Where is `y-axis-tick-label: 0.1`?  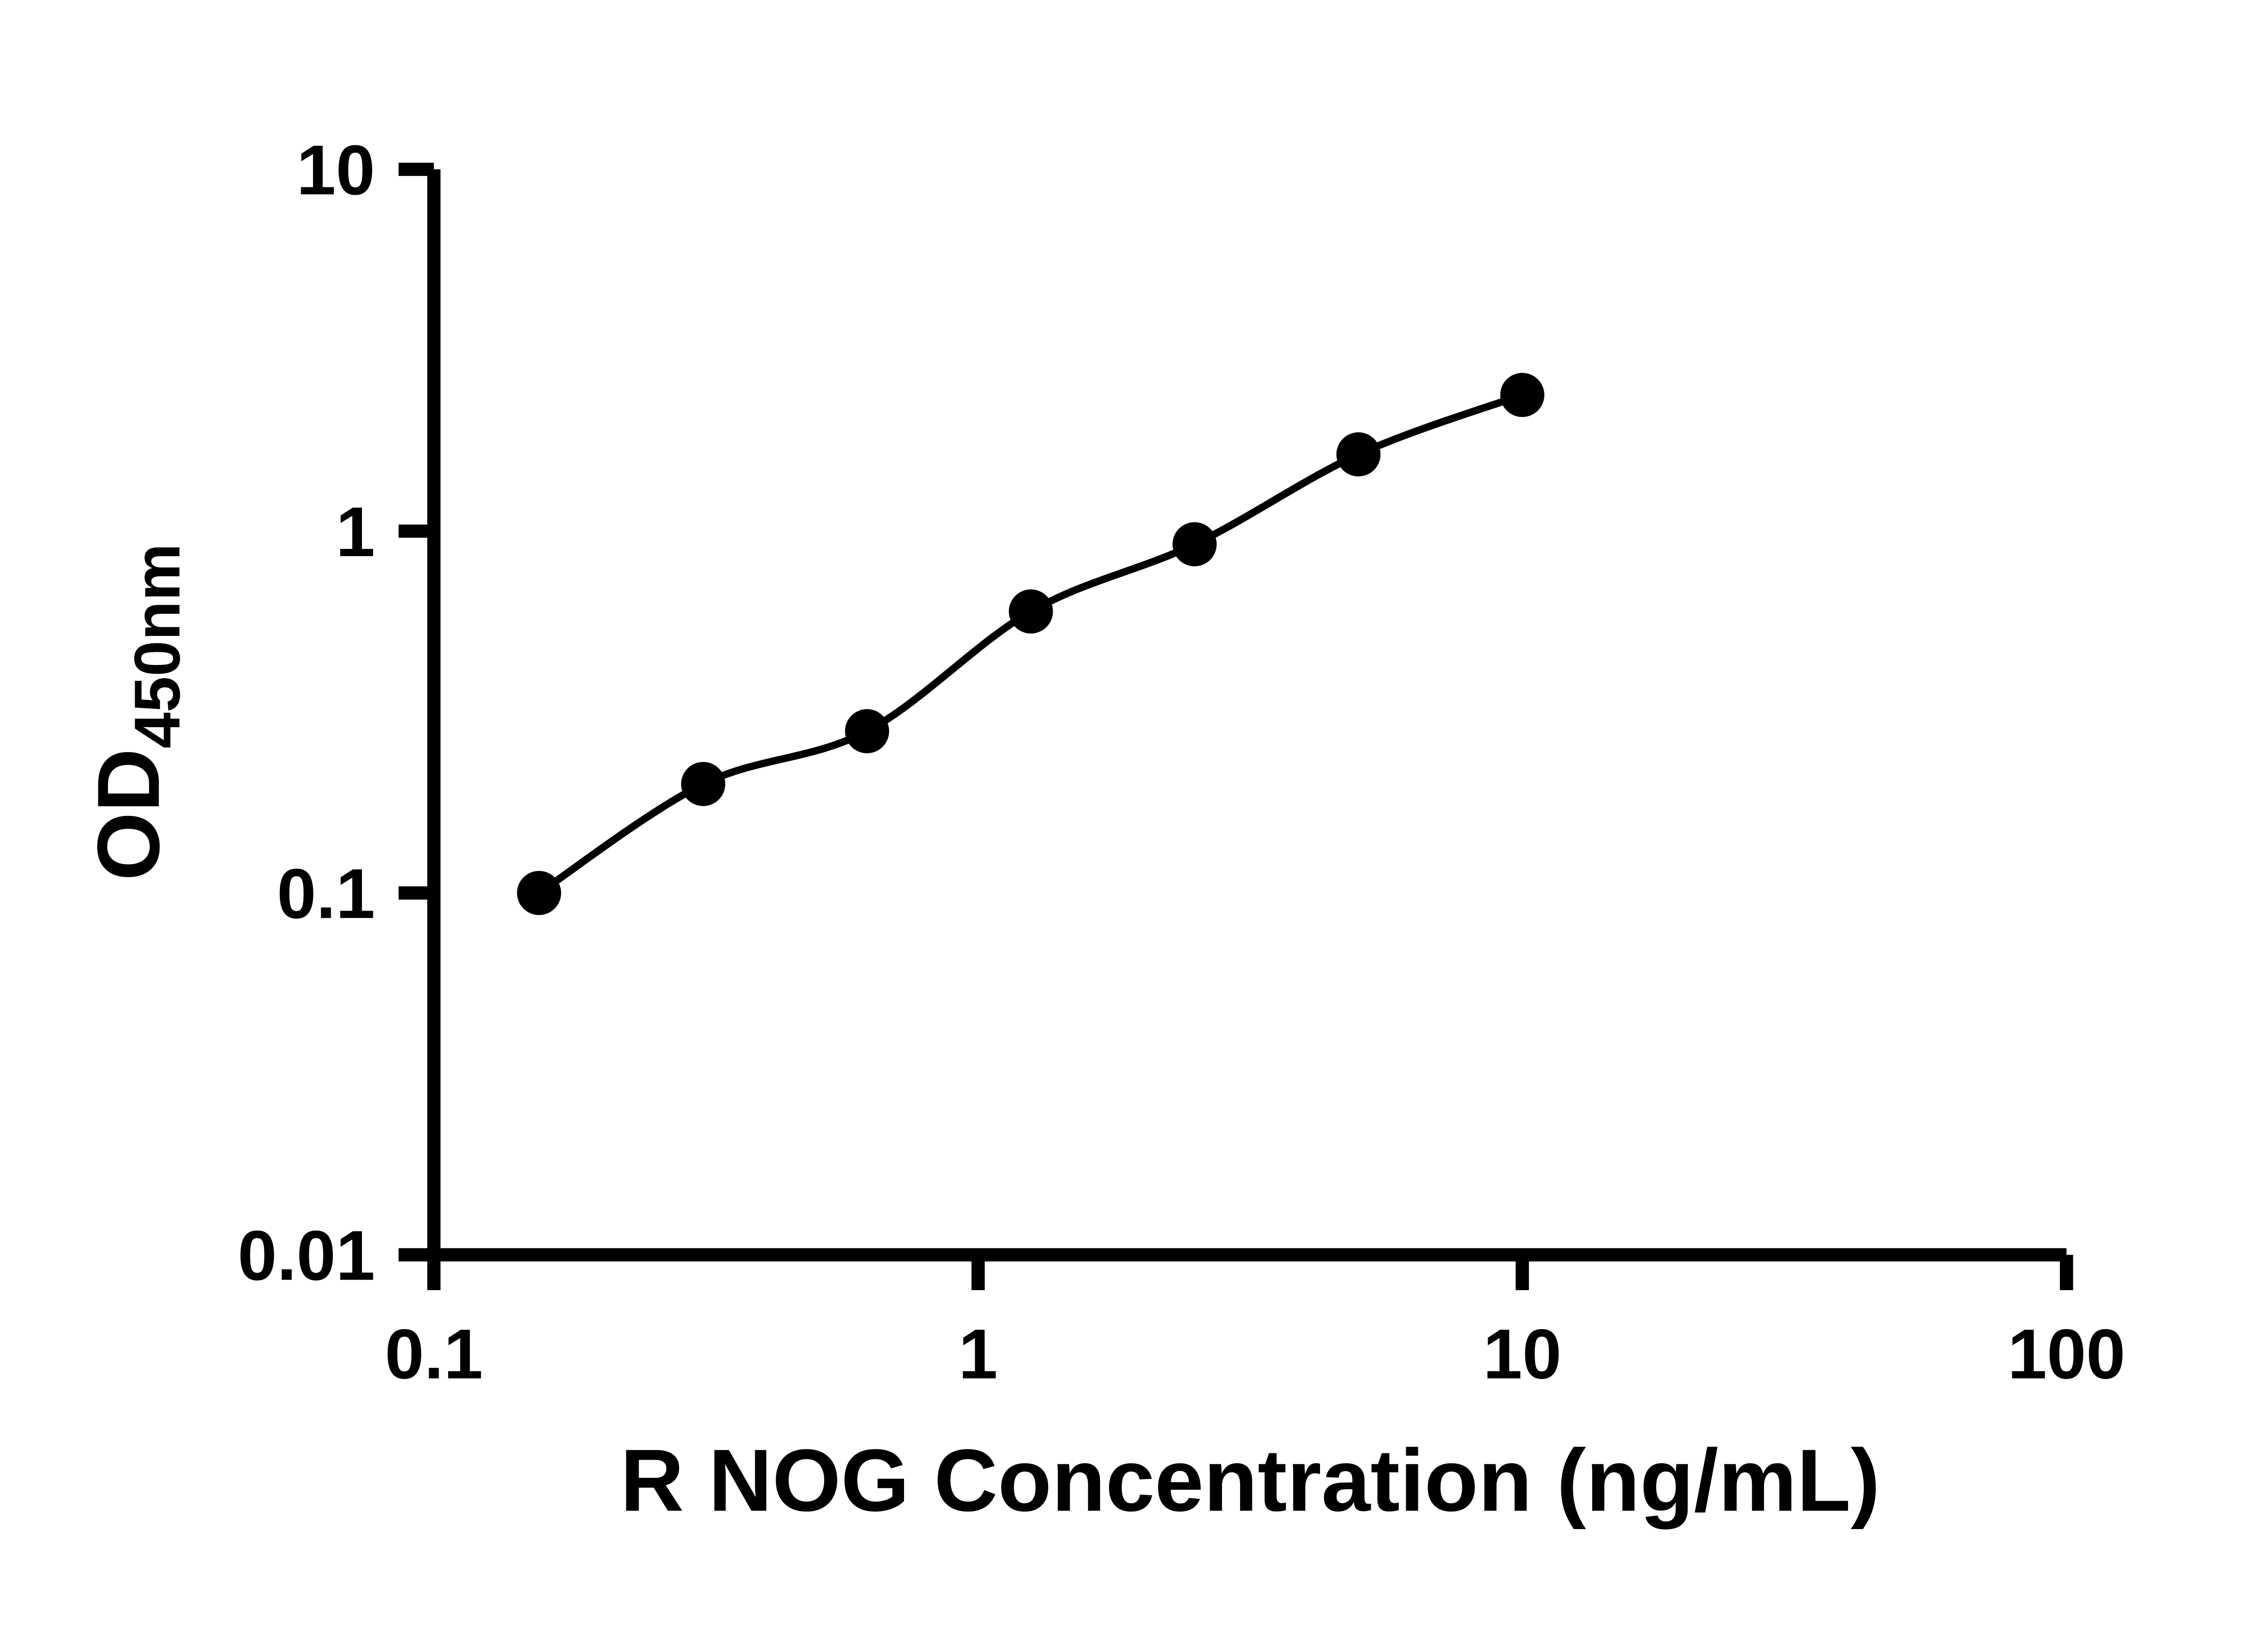
y-axis-tick-label: 0.1 is located at coordinates (326, 893).